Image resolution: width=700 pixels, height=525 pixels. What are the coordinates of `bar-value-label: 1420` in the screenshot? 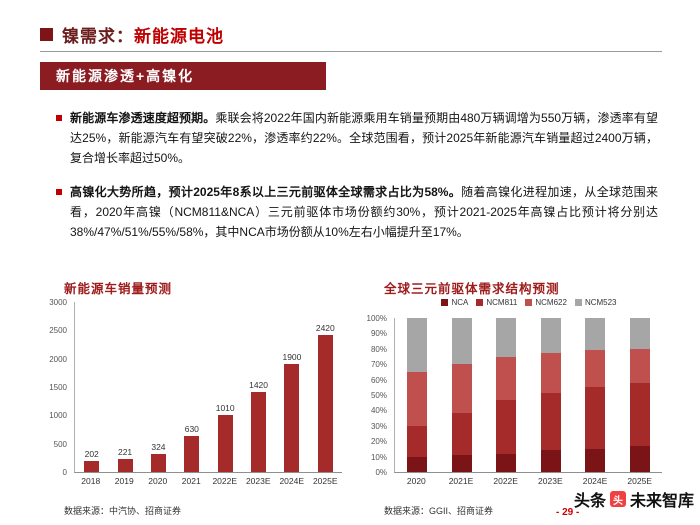 It's located at (259, 384).